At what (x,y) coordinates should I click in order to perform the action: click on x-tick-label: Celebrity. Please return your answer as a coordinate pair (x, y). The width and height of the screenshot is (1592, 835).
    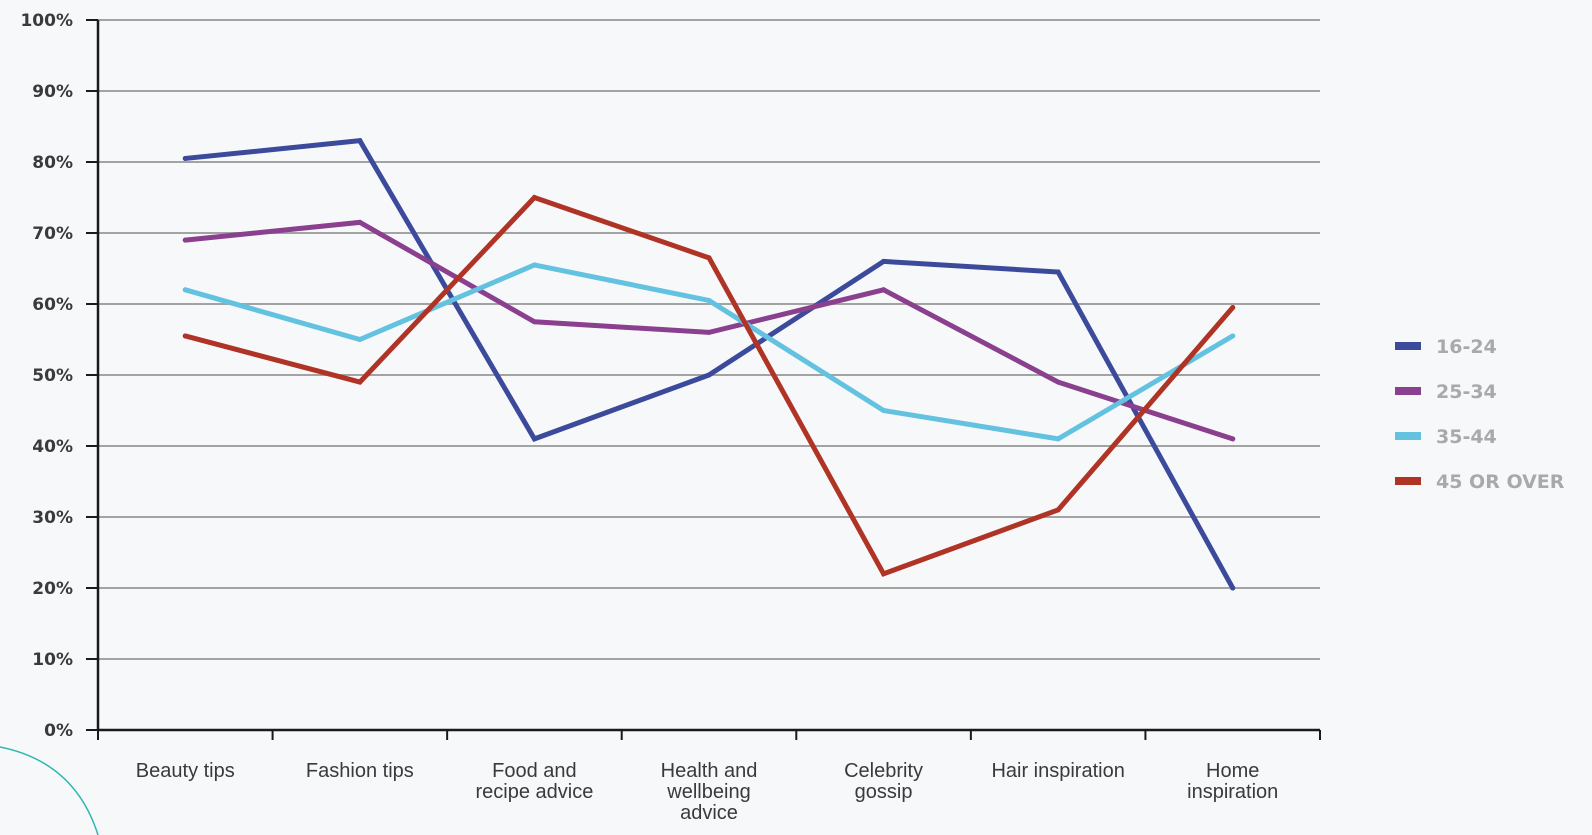
    Looking at the image, I should click on (883, 771).